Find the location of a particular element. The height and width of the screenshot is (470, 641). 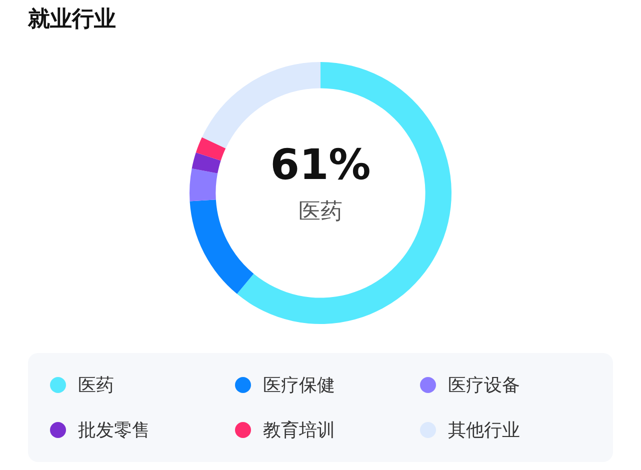

data-label: 61% is located at coordinates (320, 164).